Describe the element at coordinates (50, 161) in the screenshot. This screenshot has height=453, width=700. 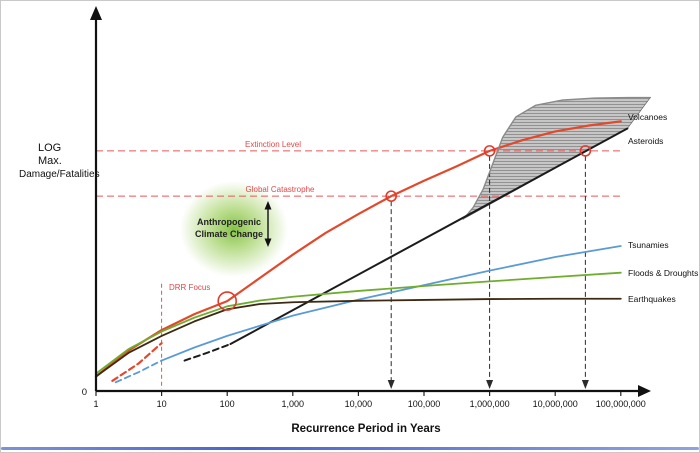
I see `y-axis-label-line2: Max.` at that location.